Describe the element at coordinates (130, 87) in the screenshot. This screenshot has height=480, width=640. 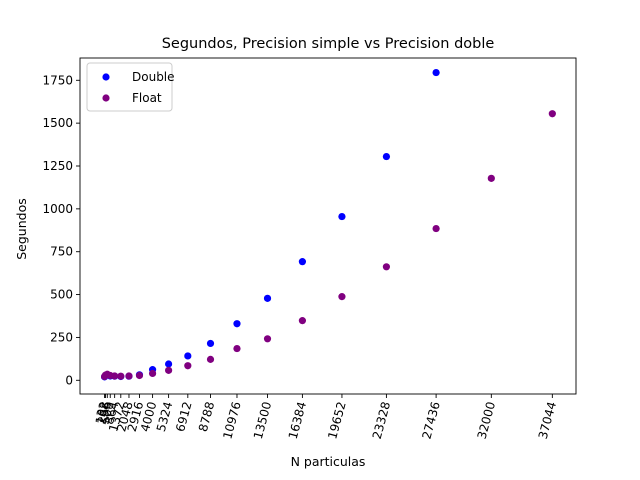
I see `legend: Double Float` at that location.